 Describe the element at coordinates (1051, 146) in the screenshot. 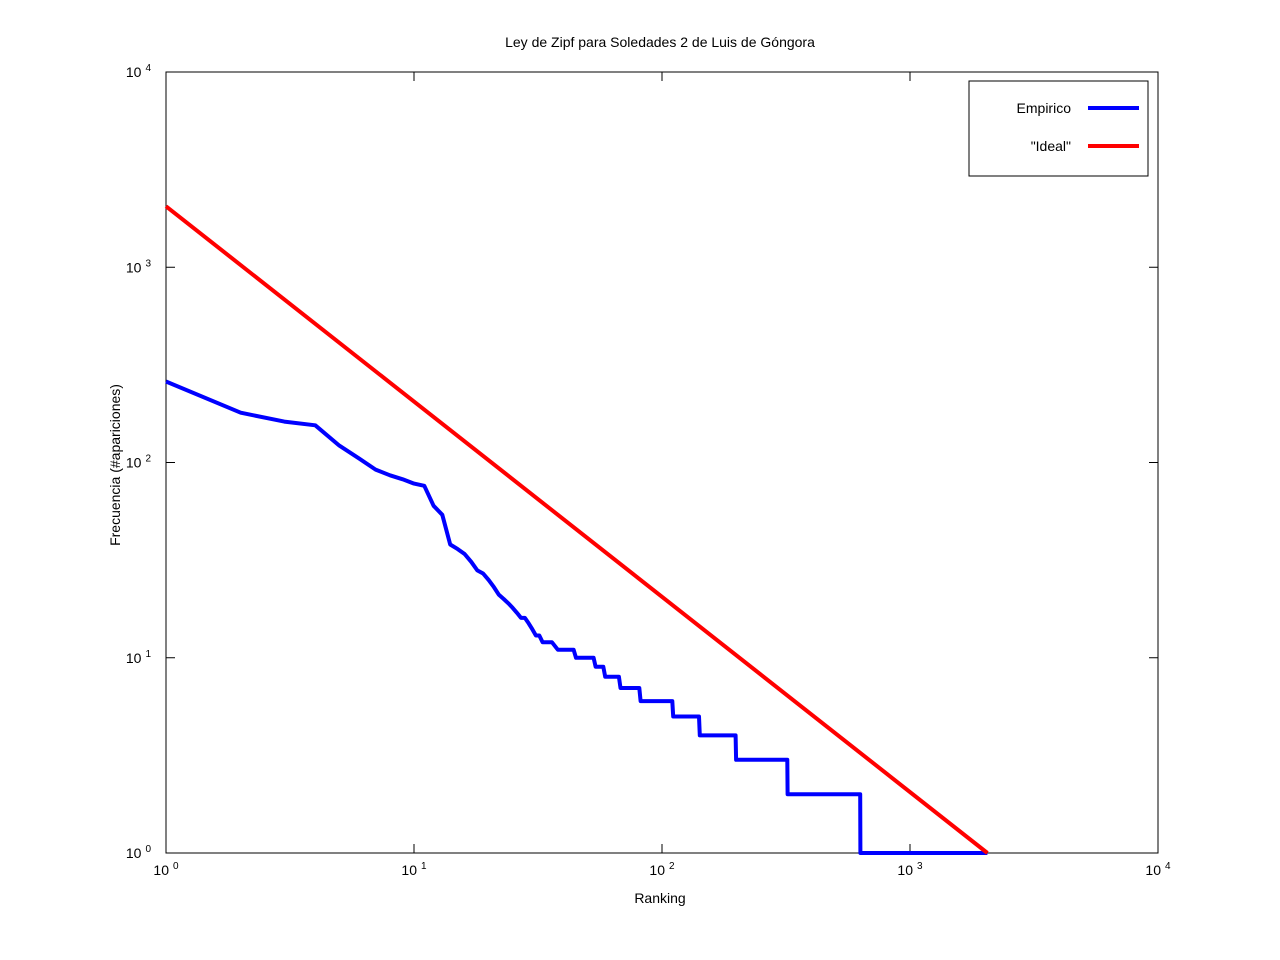

I see `legend-label-ideal: "Ideal"` at that location.